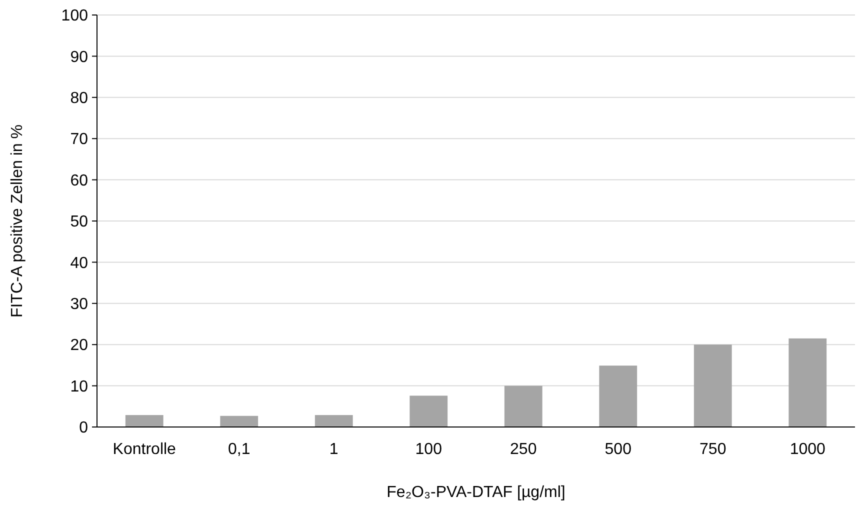  What do you see at coordinates (333, 449) in the screenshot?
I see `x-tick-label: 1` at bounding box center [333, 449].